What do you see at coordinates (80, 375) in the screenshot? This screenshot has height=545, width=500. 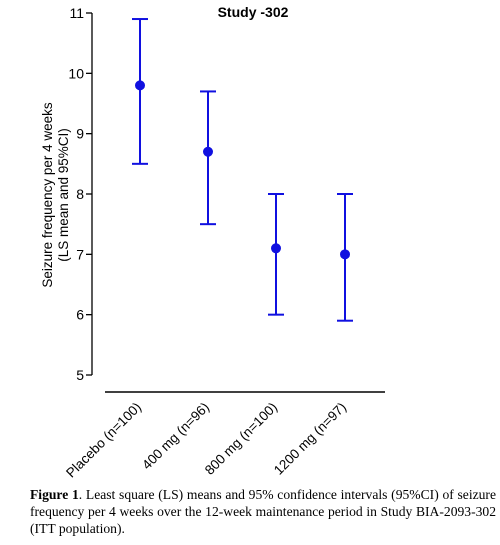 I see `y-tick-label: 5` at bounding box center [80, 375].